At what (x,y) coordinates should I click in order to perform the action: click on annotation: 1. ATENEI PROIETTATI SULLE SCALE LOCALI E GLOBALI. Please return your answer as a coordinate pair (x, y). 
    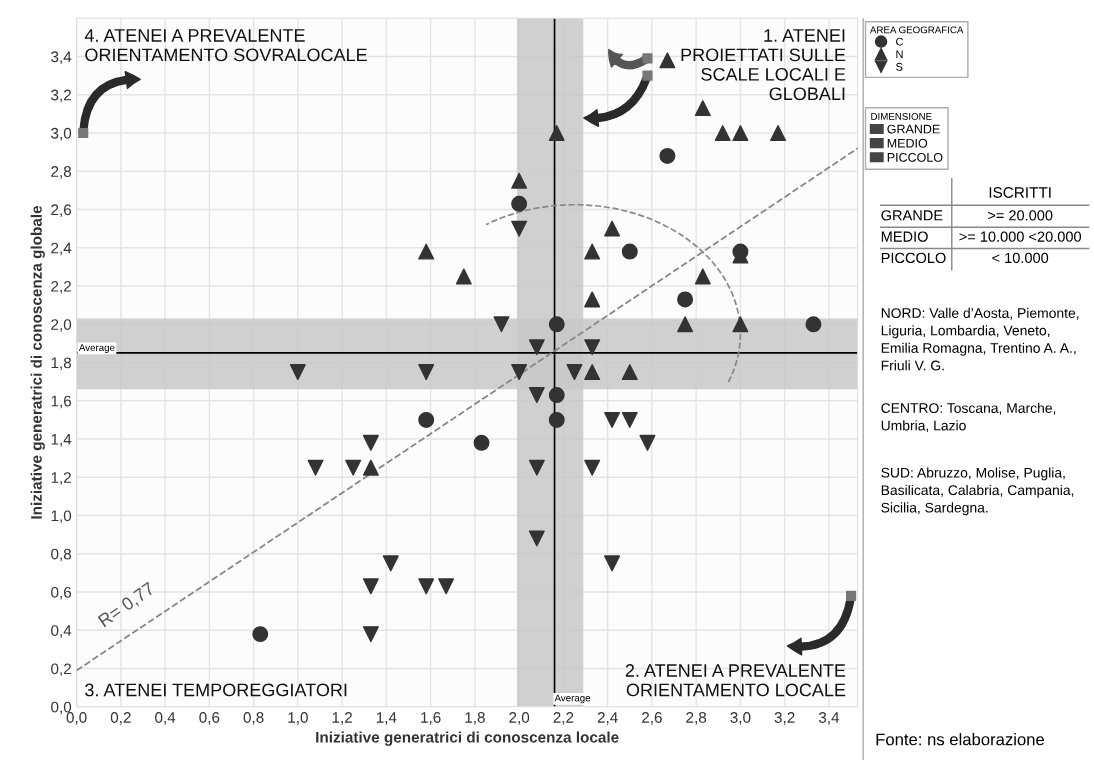
    Looking at the image, I should click on (763, 65).